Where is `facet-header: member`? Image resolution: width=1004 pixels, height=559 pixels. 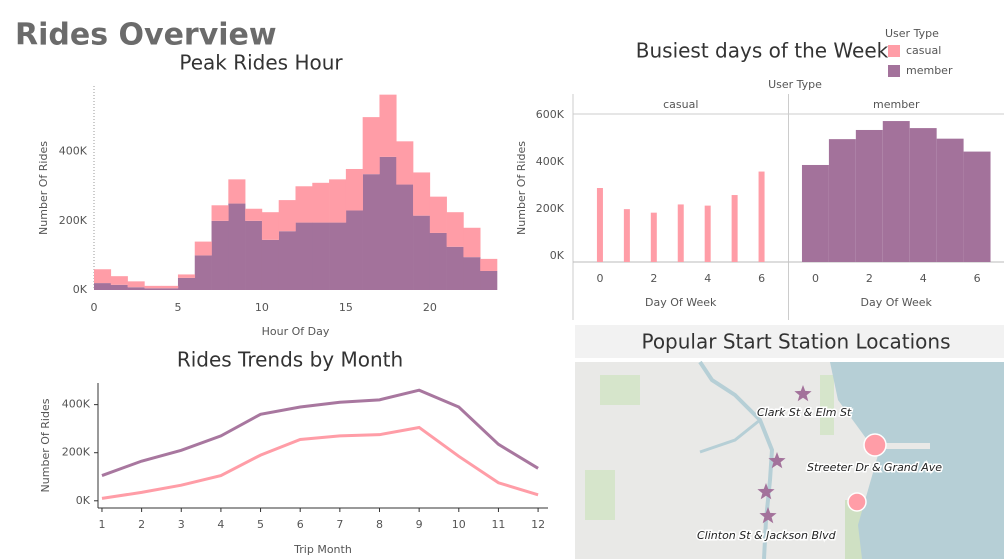 facet-header: member is located at coordinates (896, 104).